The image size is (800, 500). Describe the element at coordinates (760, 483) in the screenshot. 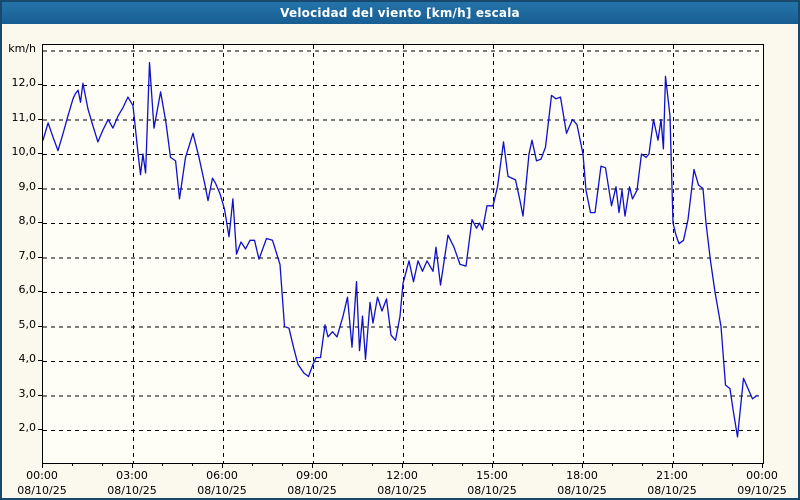

I see `x-axis-tick-label: 00:00 09/10/25` at that location.